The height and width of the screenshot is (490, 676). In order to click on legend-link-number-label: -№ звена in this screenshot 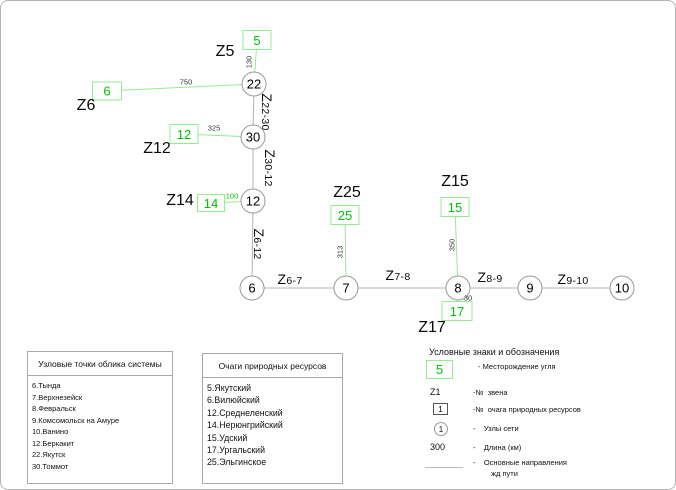, I will do `click(490, 392)`.